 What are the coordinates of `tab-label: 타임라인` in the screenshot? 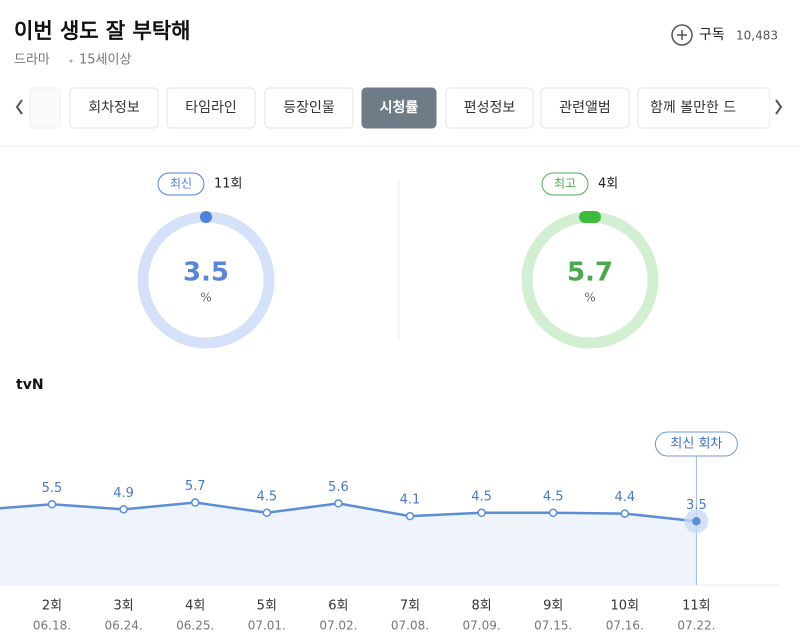 It's located at (211, 108).